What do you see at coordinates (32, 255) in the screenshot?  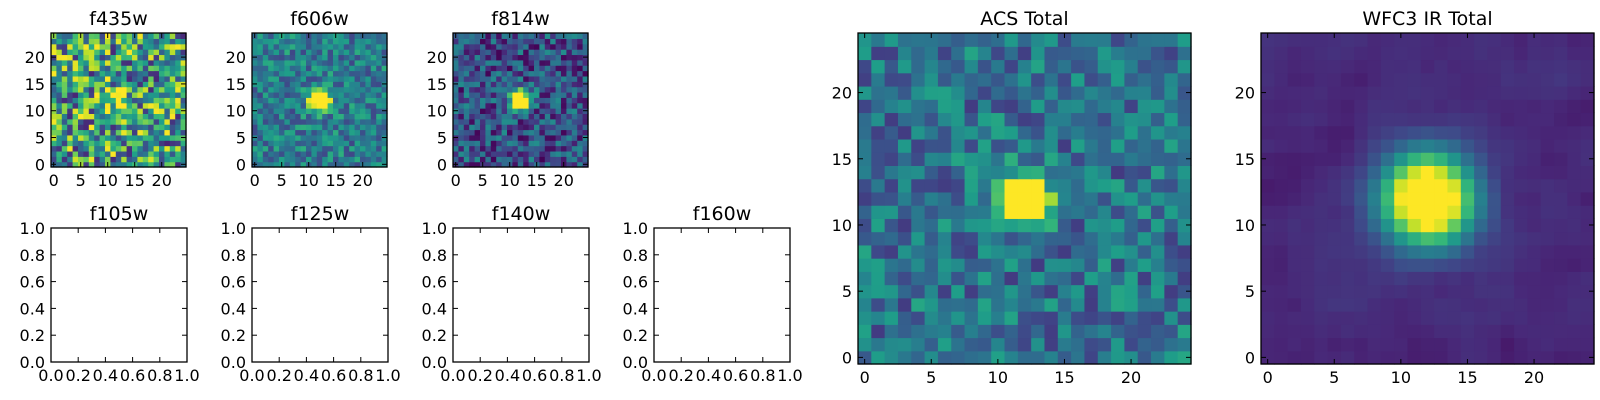 I see `y-tick-label: 0.8` at bounding box center [32, 255].